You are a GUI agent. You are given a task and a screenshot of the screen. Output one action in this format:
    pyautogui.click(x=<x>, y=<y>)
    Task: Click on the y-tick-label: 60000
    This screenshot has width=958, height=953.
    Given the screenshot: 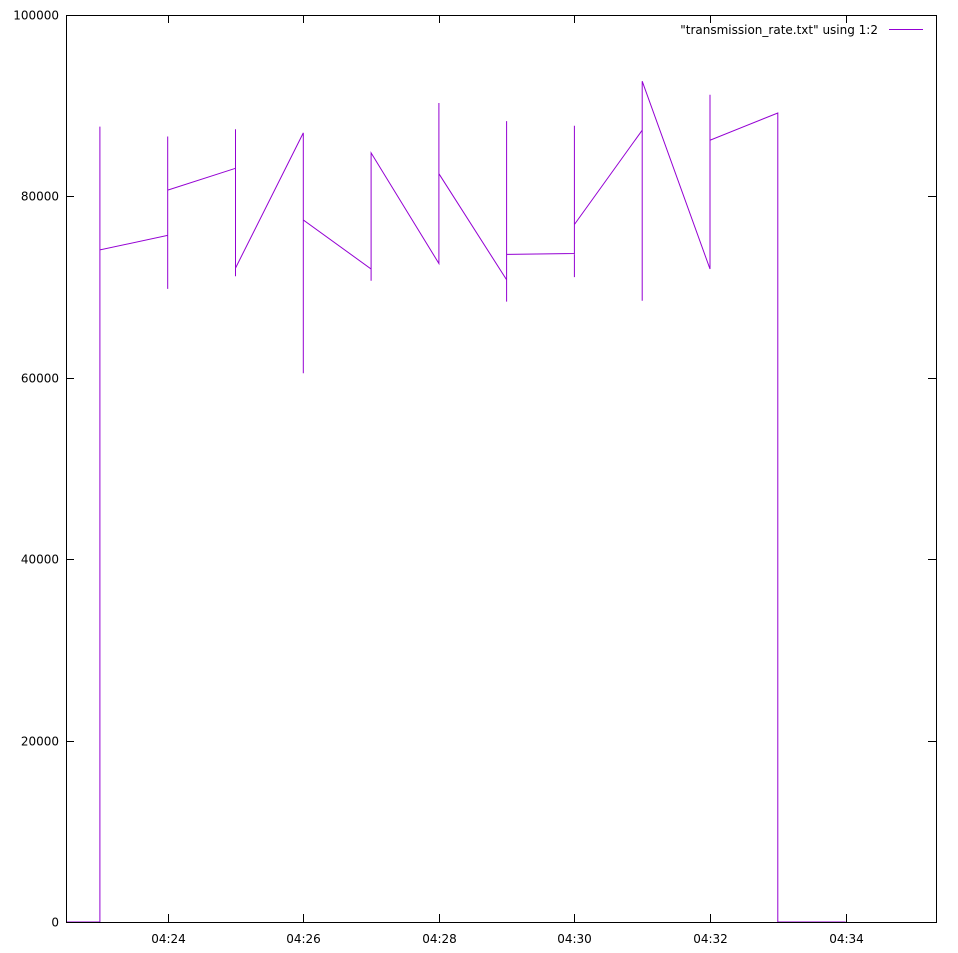 What is the action you would take?
    pyautogui.click(x=40, y=379)
    